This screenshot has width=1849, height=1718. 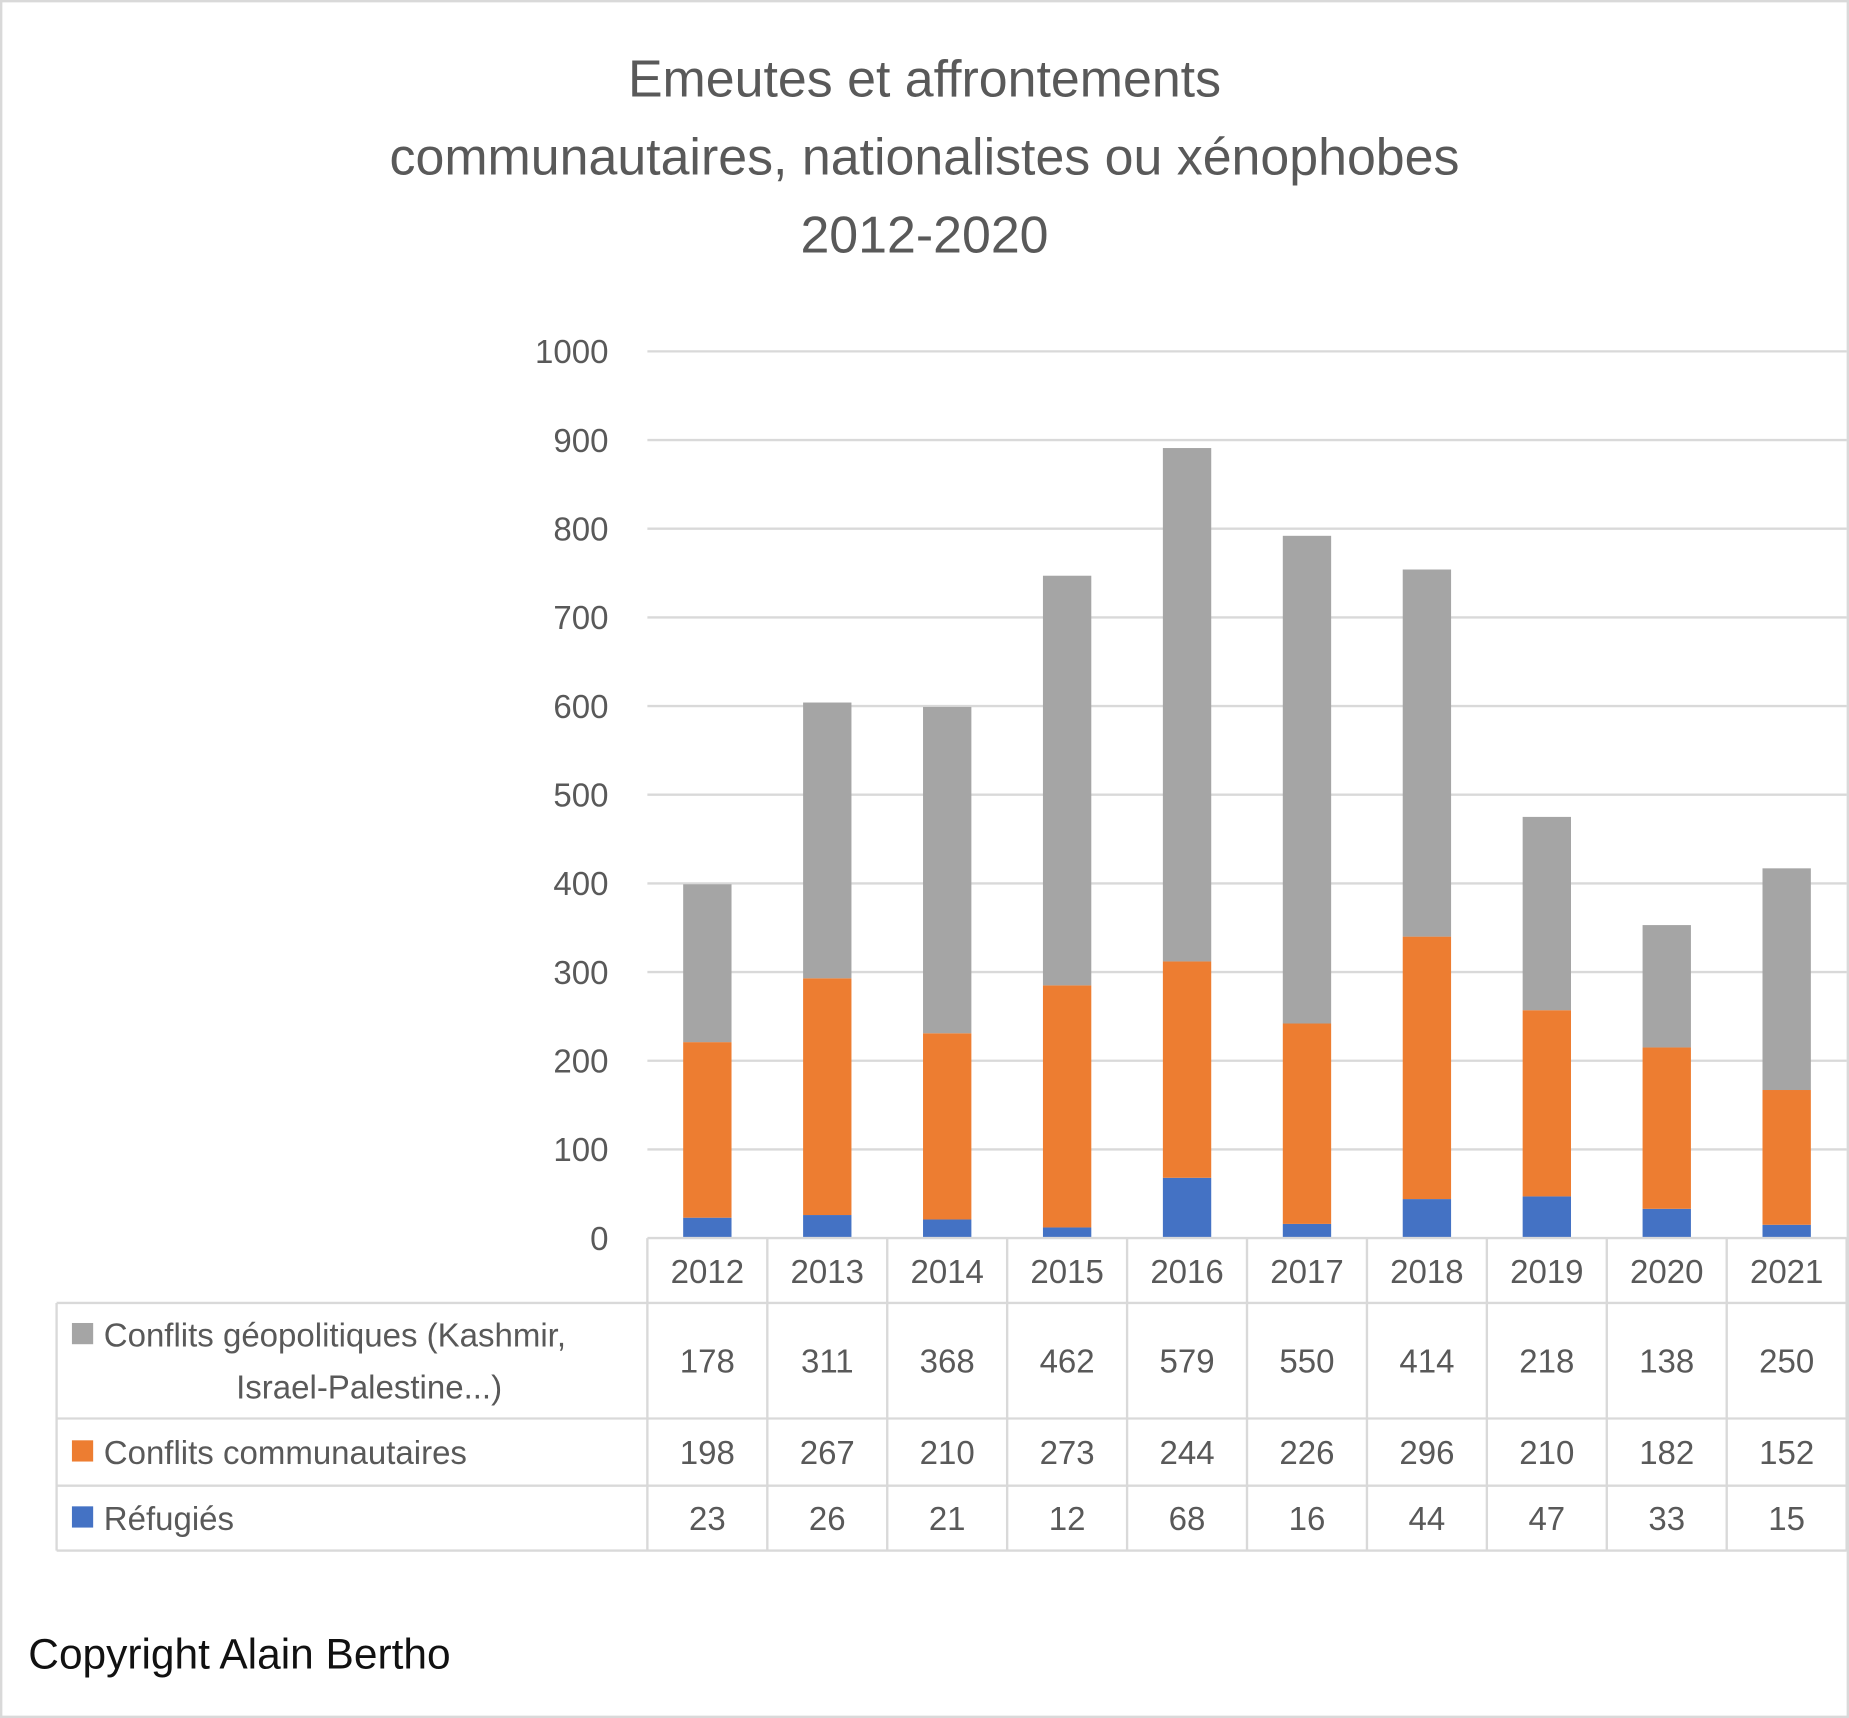 I want to click on x-tick-label: 2019, so click(x=1546, y=1271).